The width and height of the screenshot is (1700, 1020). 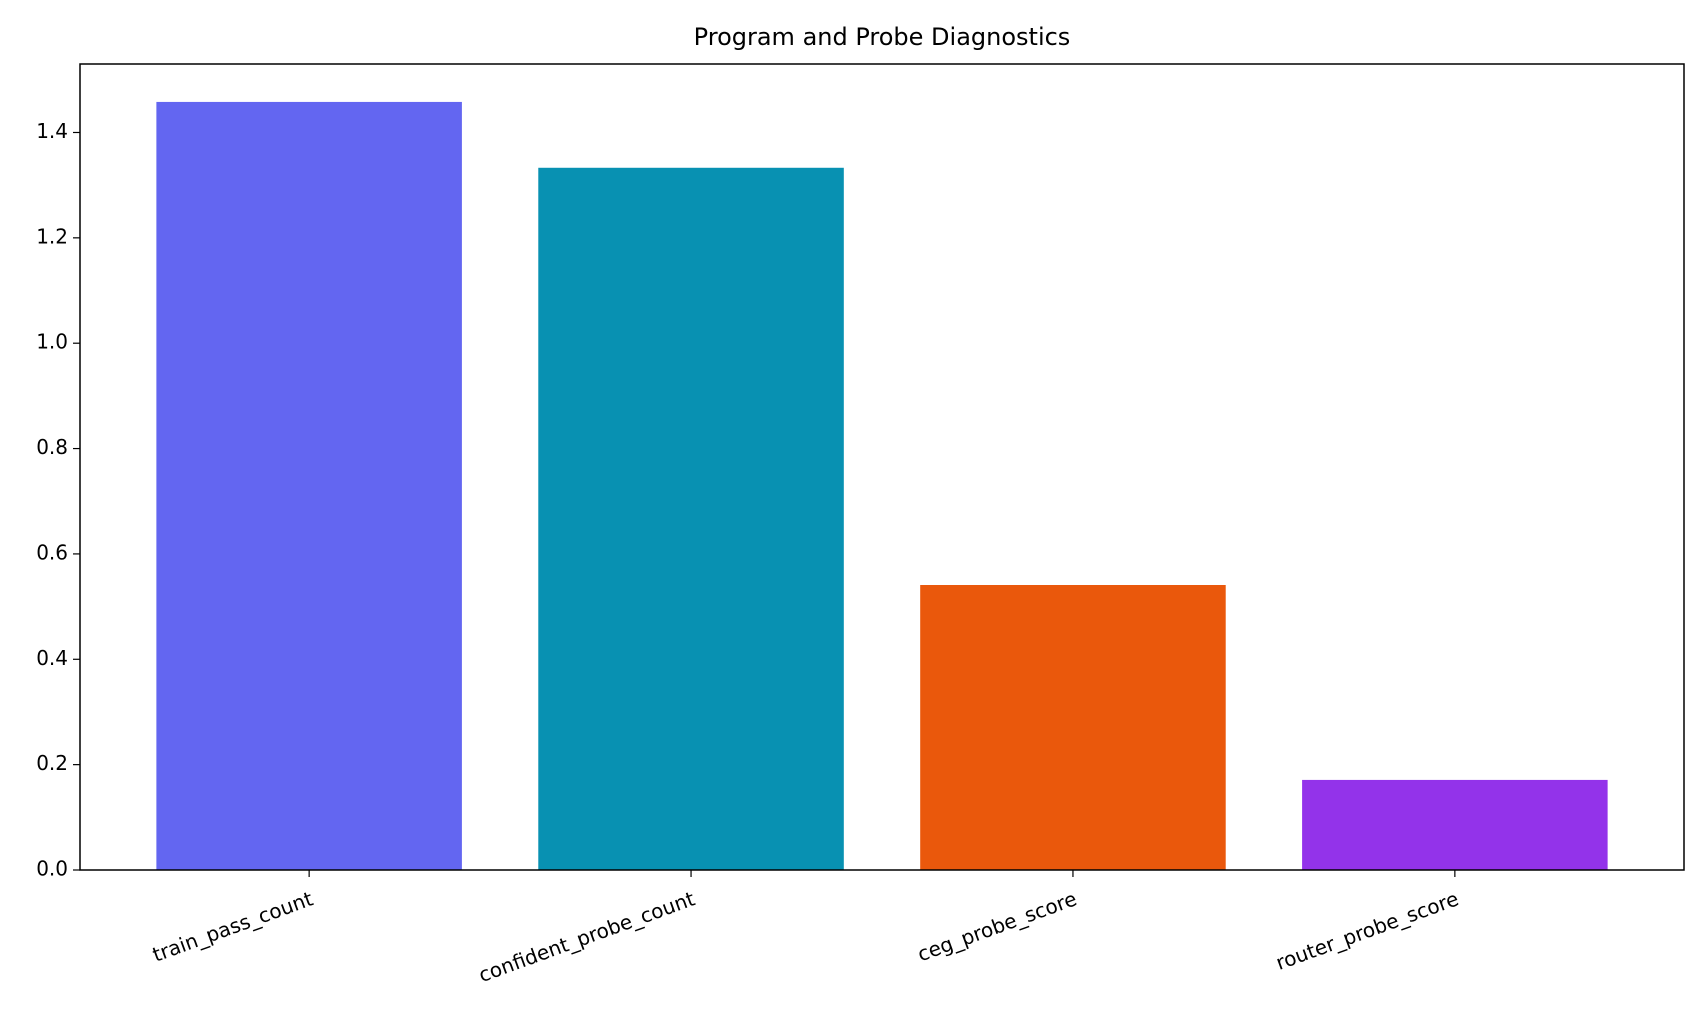 I want to click on y-tick-label: 1.4, so click(x=52, y=131).